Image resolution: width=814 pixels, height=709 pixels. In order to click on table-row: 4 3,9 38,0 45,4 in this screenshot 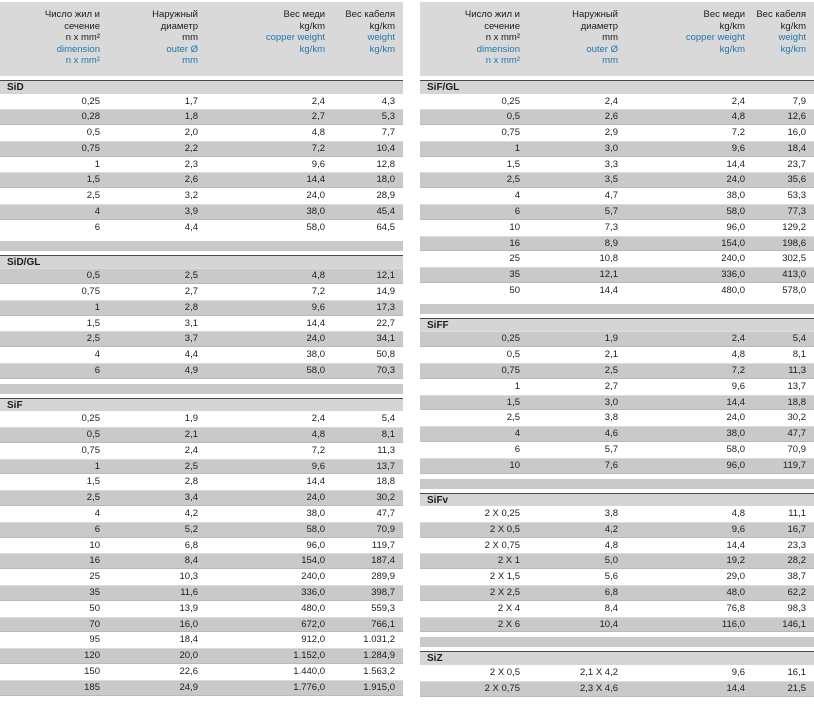, I will do `click(201, 212)`.